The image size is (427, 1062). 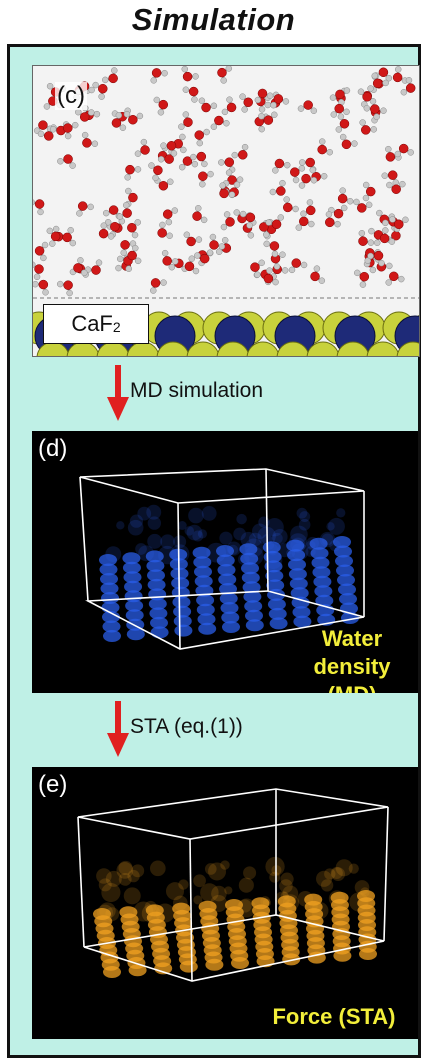 What do you see at coordinates (233, 885) in the screenshot?
I see `force-box` at bounding box center [233, 885].